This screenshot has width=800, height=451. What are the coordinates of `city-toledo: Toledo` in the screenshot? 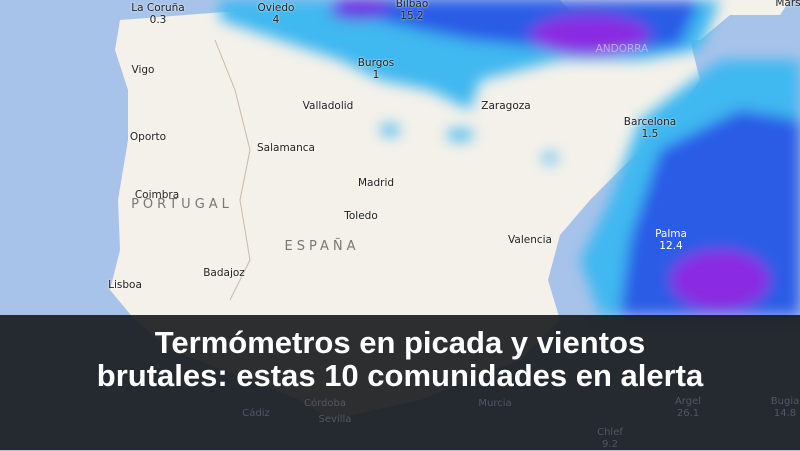 It's located at (361, 216).